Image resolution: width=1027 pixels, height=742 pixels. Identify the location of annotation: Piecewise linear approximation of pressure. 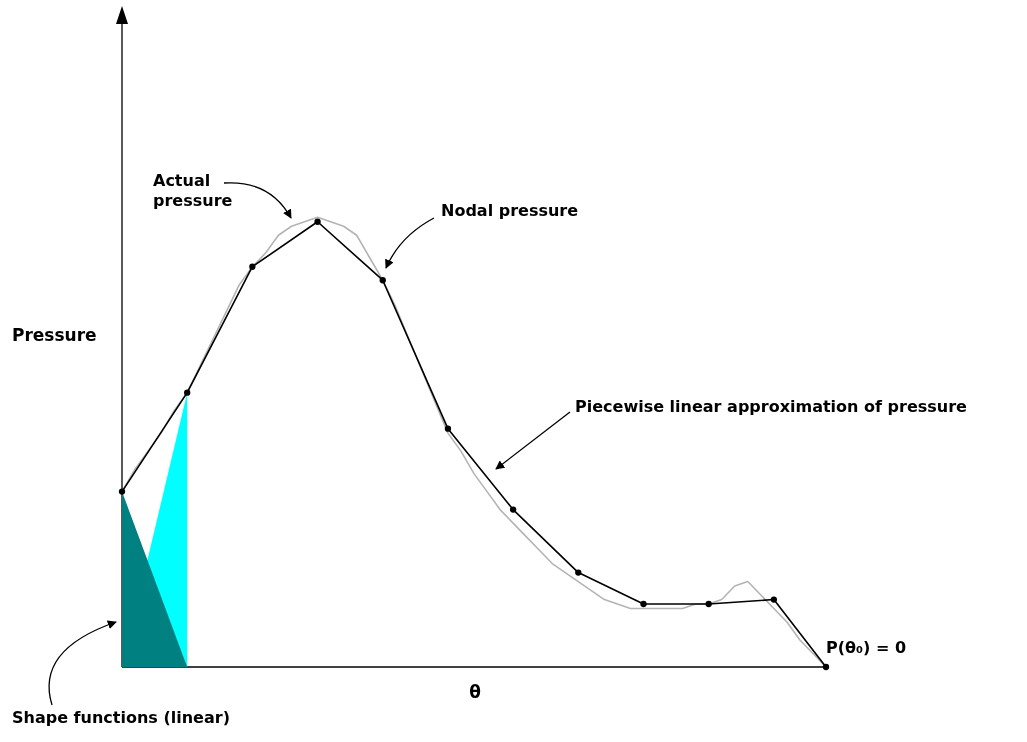
(771, 406).